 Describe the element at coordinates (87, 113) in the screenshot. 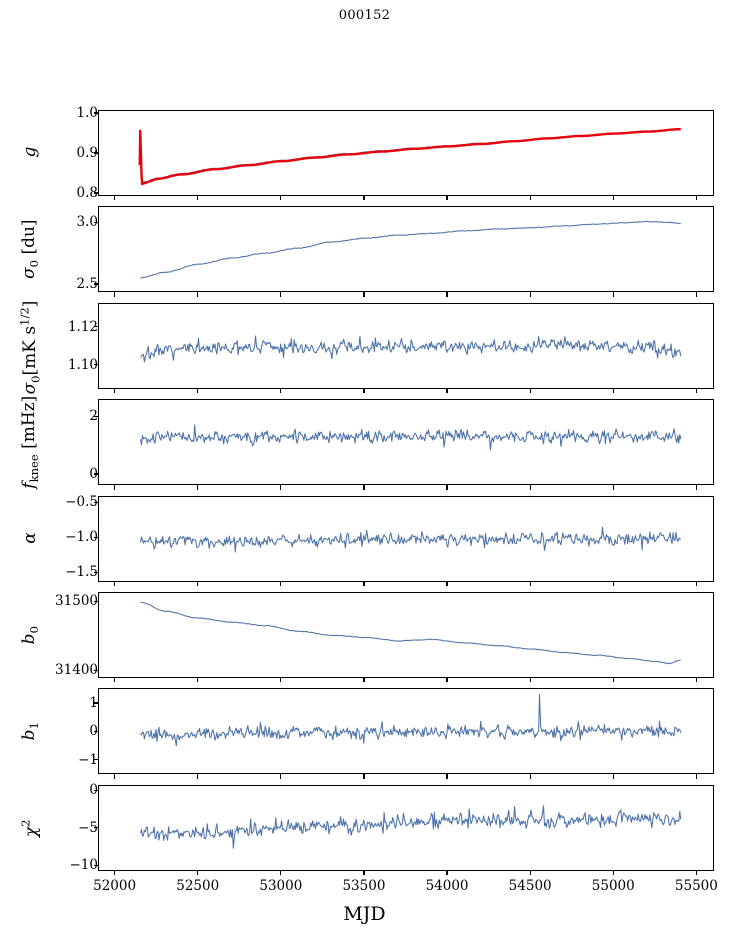

I see `y-tick-label: 1.0` at that location.